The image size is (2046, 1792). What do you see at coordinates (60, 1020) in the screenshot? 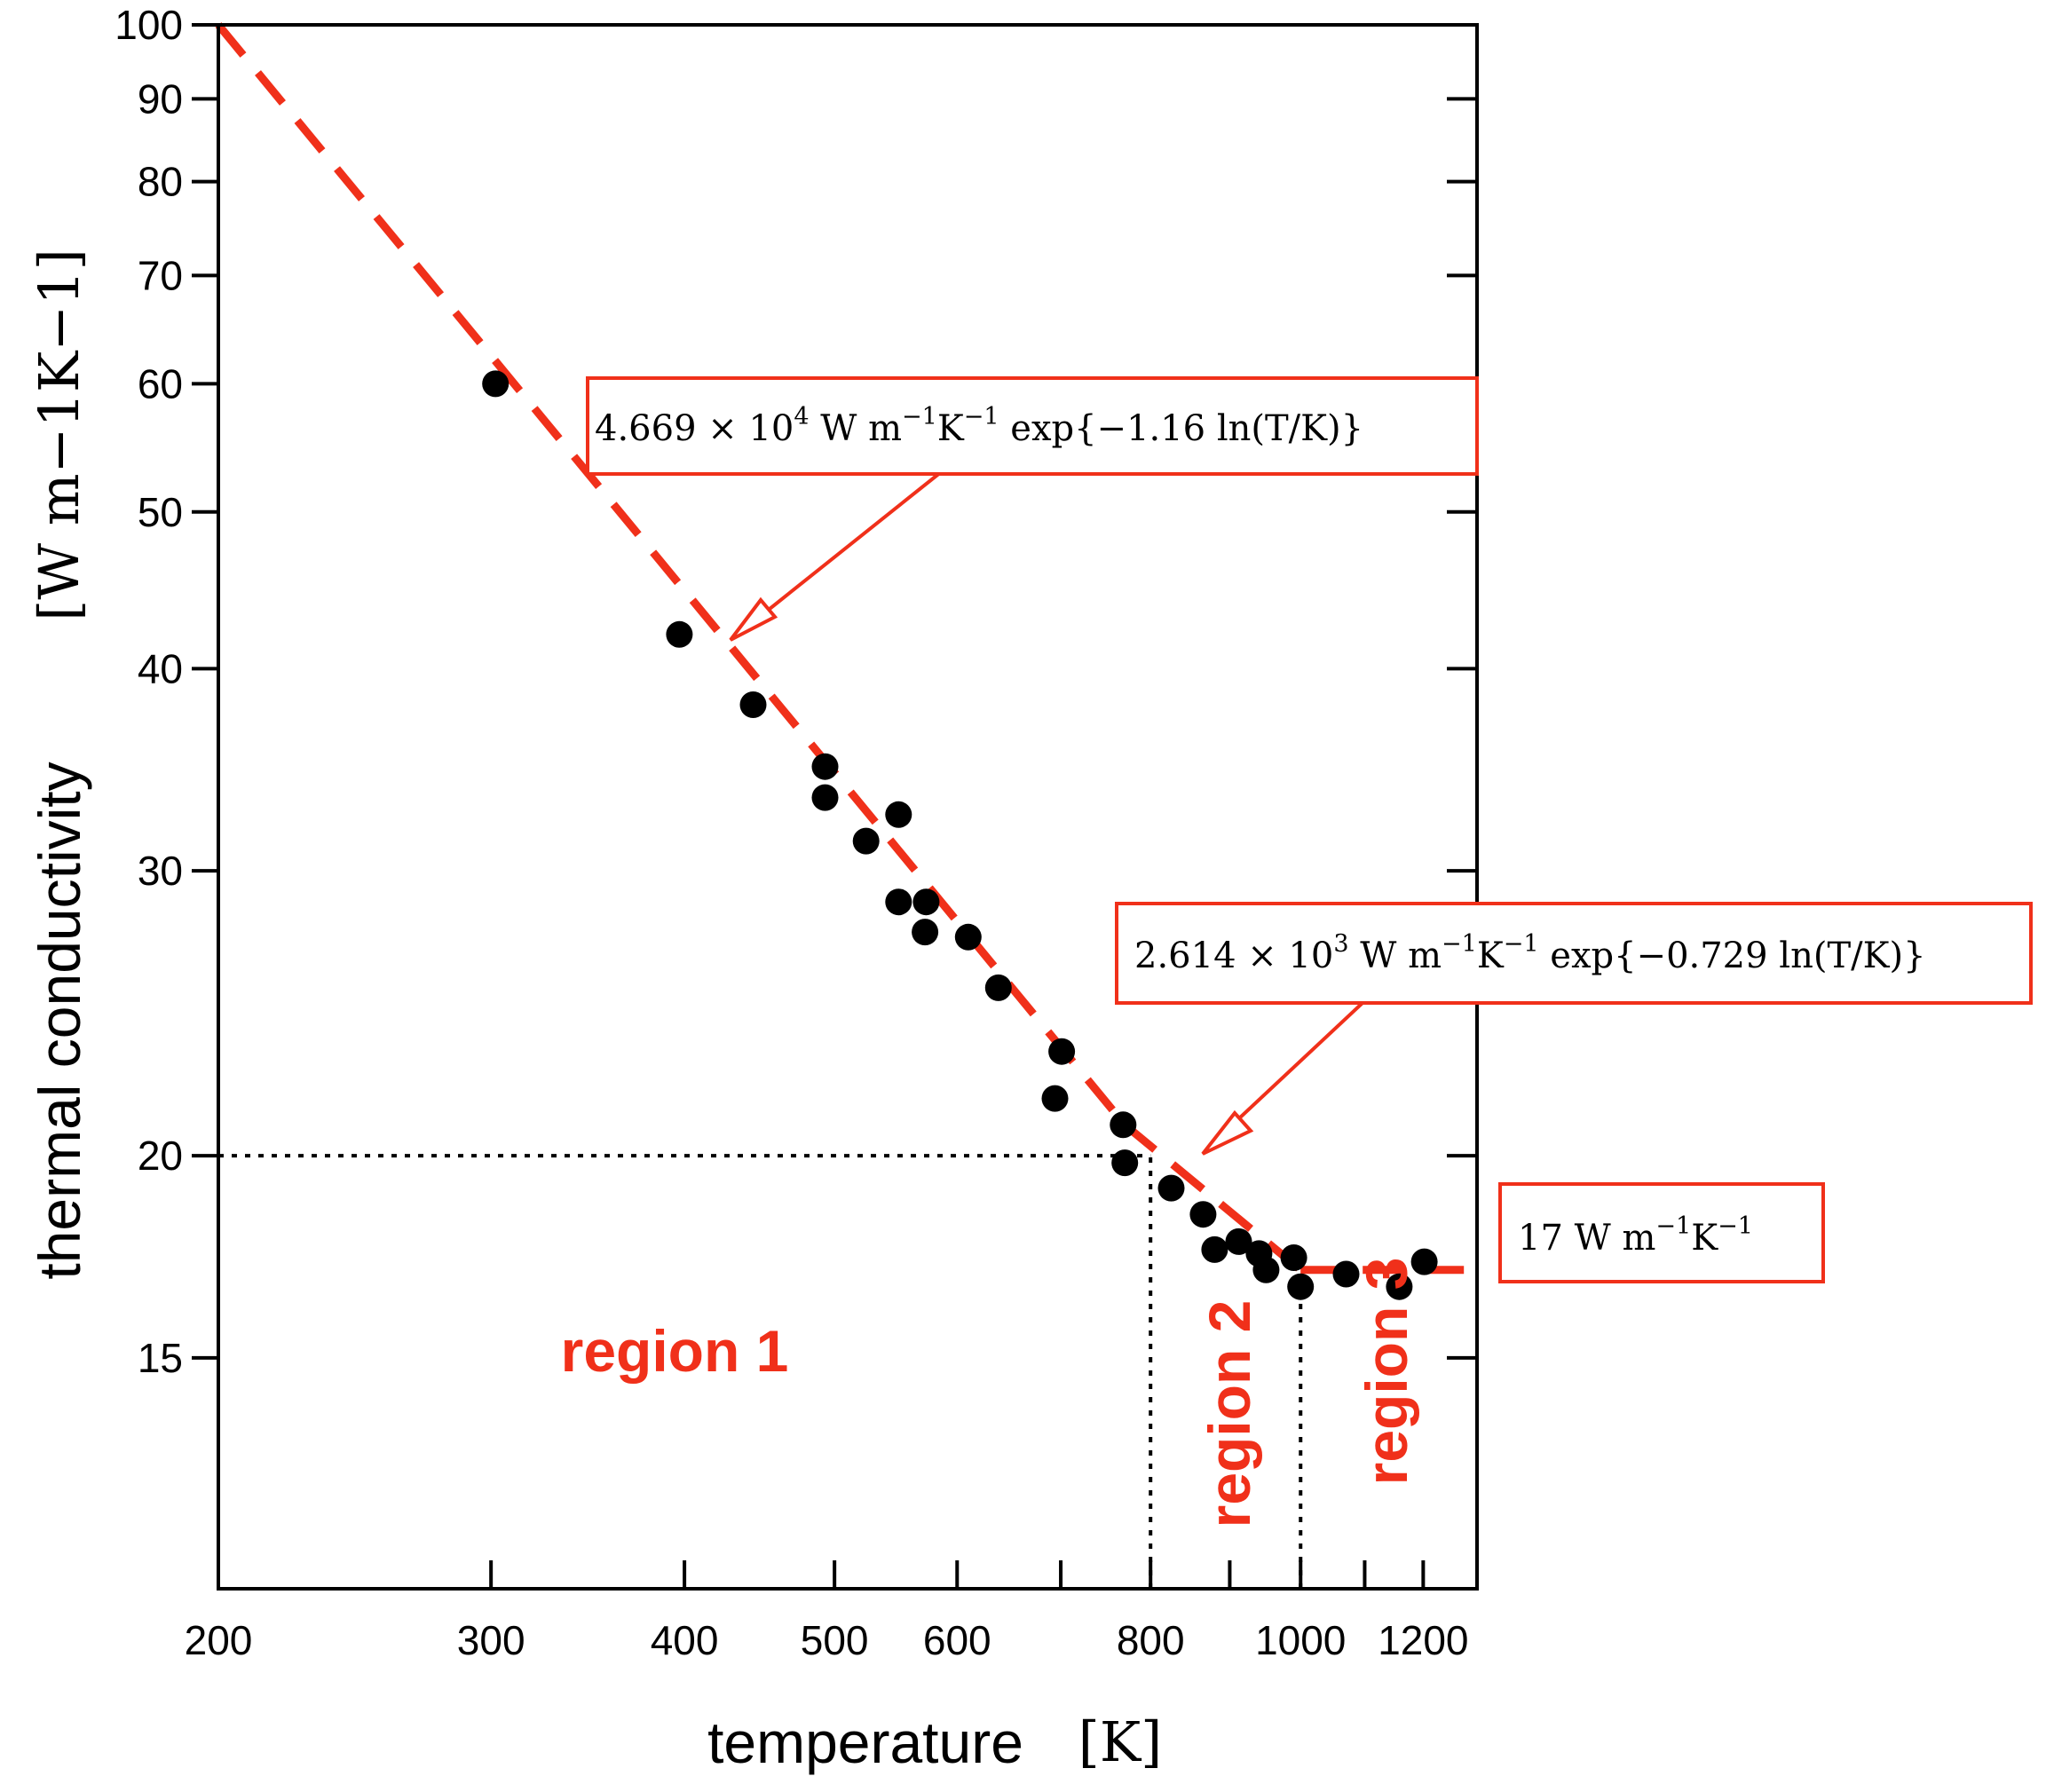
I see `y-axis-title: thermal conductivity` at bounding box center [60, 1020].